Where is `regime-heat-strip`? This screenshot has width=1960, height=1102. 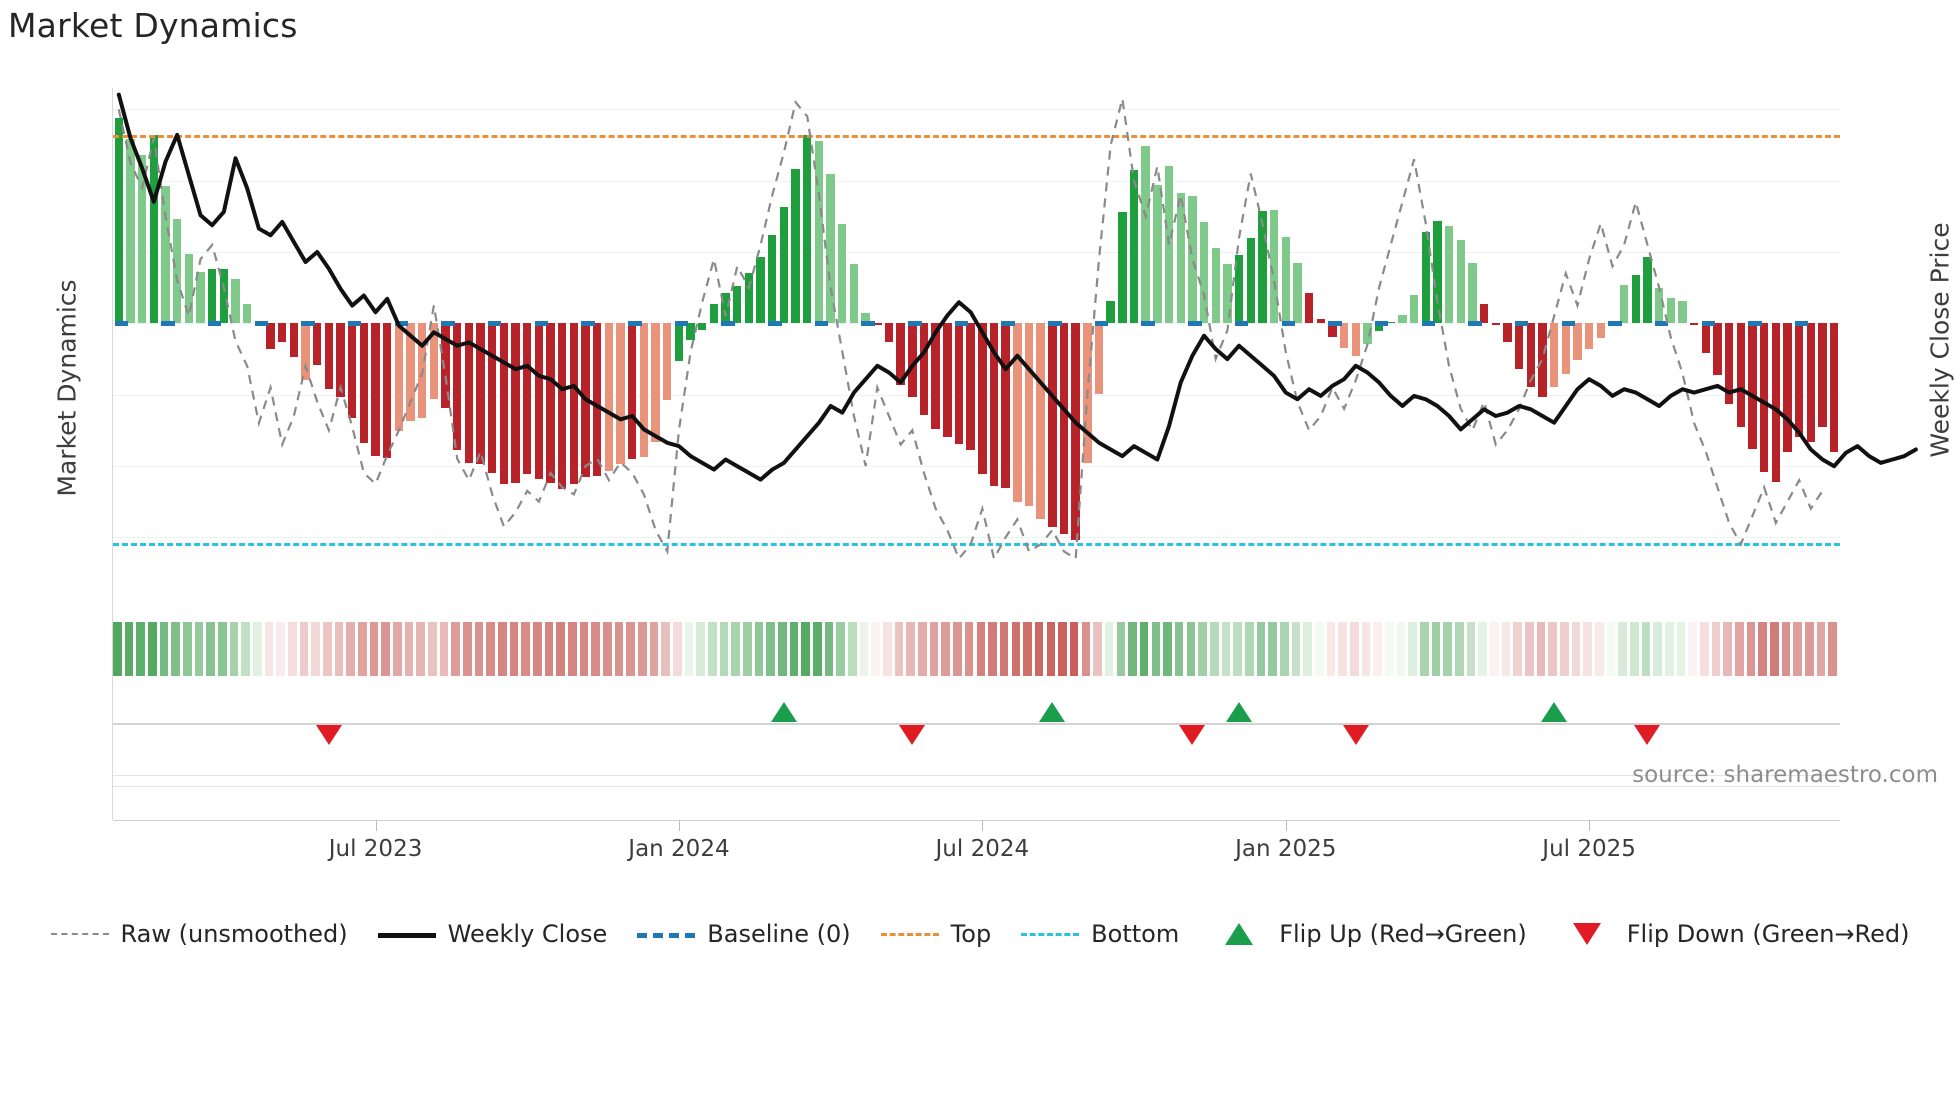 regime-heat-strip is located at coordinates (976, 649).